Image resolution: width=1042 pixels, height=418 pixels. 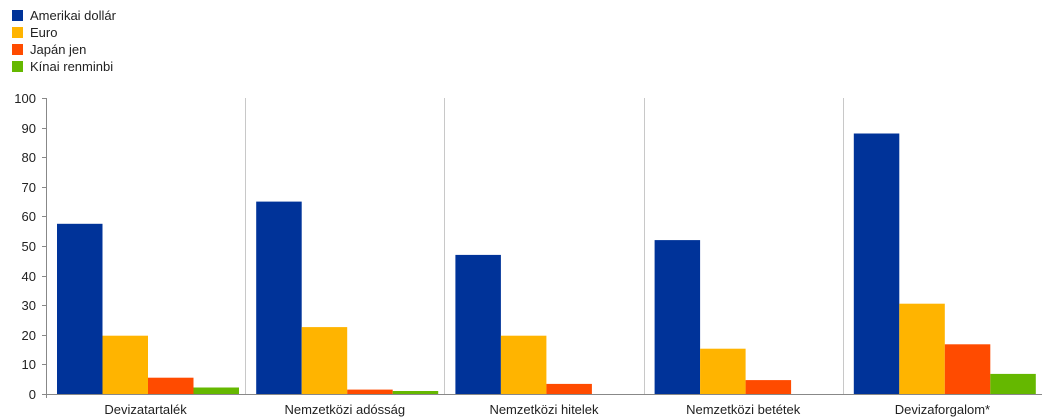 What do you see at coordinates (29, 216) in the screenshot?
I see `y-tick-label-6: 60` at bounding box center [29, 216].